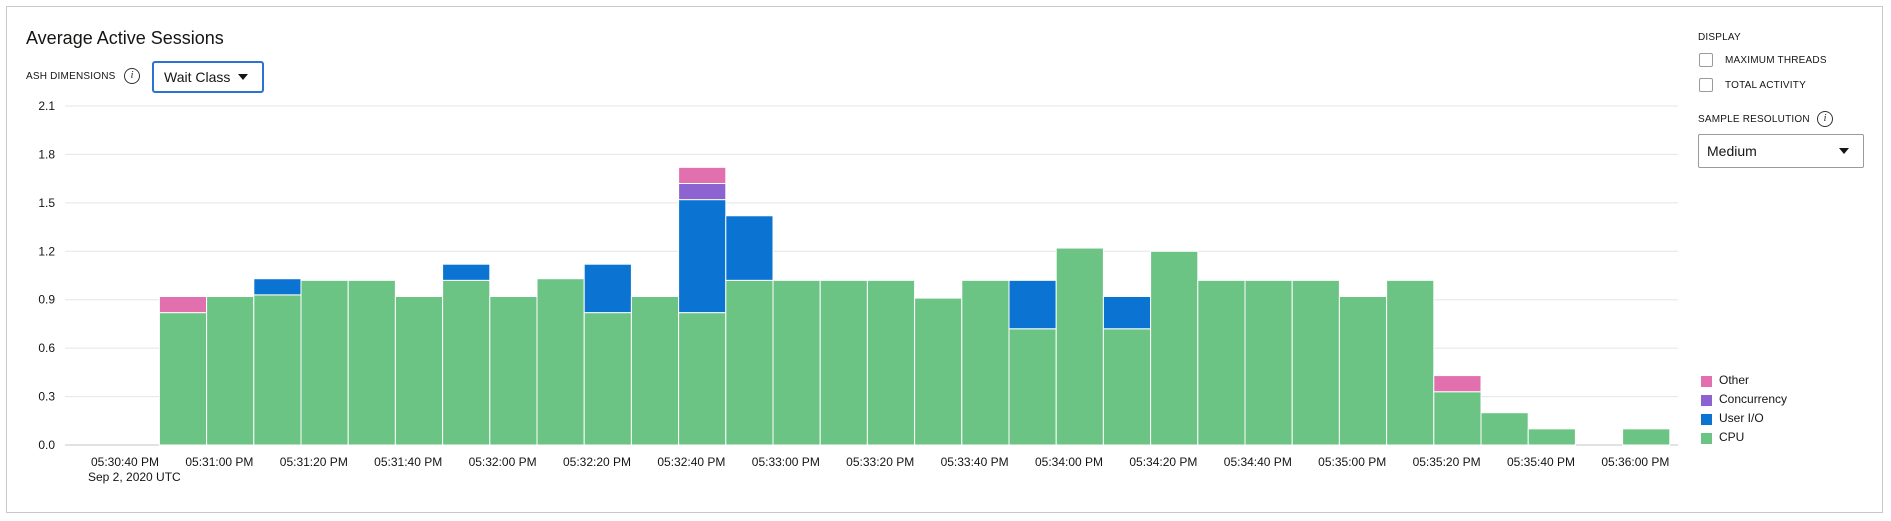  I want to click on x-tick-label: 05:31:40 PM, so click(408, 462).